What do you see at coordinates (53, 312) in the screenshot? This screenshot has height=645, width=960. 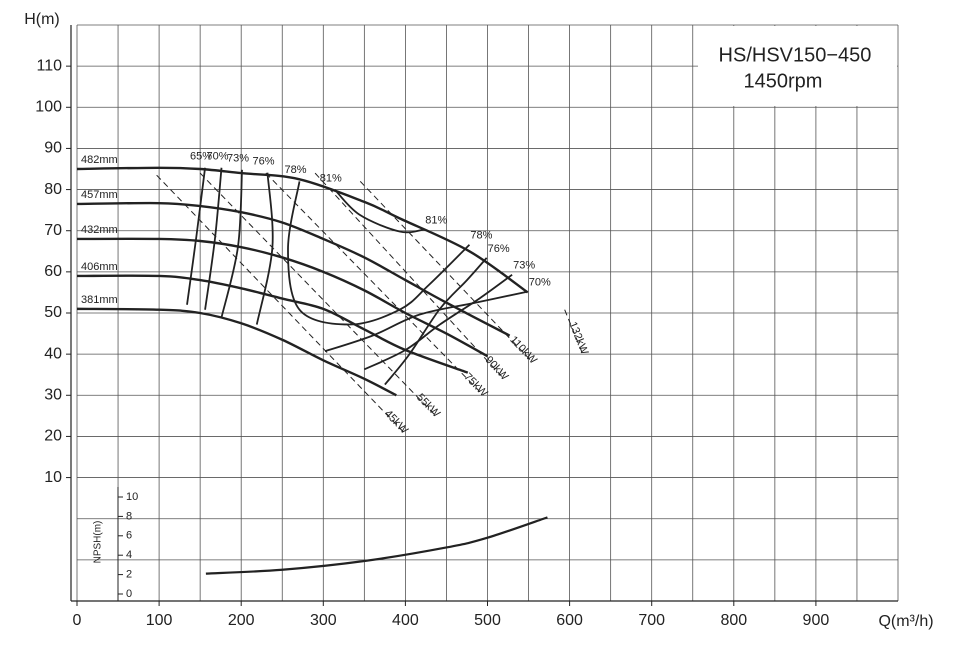 I see `y-tick-label: 50` at bounding box center [53, 312].